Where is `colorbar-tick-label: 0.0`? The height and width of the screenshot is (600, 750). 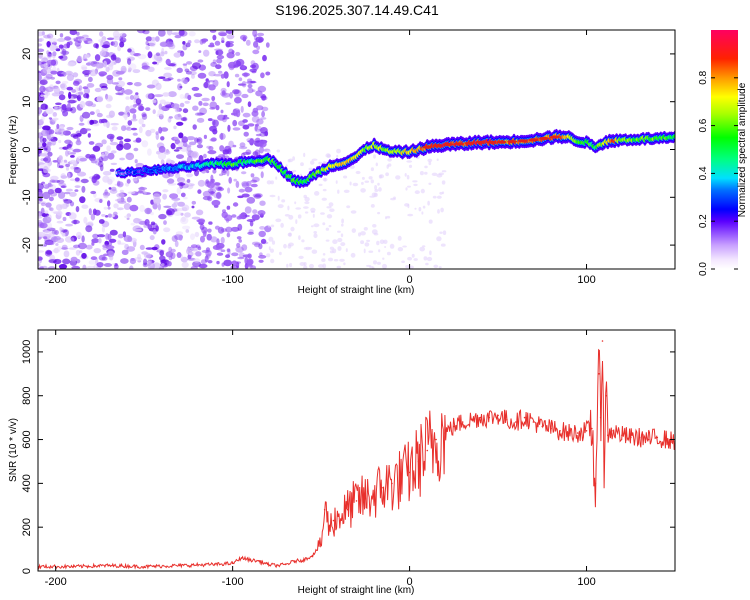 colorbar-tick-label: 0.0 is located at coordinates (703, 269).